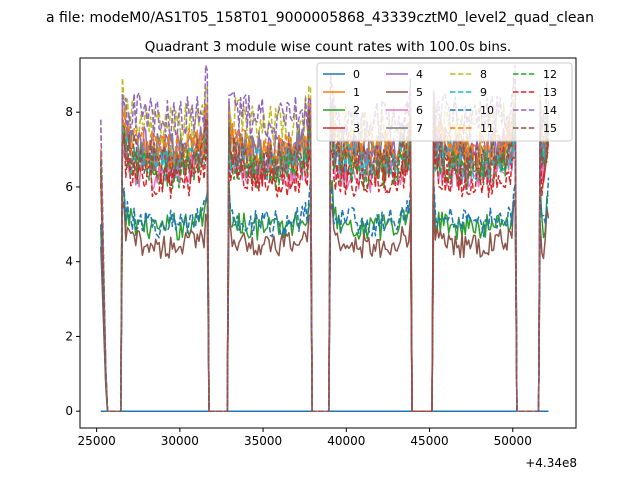  What do you see at coordinates (419, 74) in the screenshot?
I see `legend-label: 4` at bounding box center [419, 74].